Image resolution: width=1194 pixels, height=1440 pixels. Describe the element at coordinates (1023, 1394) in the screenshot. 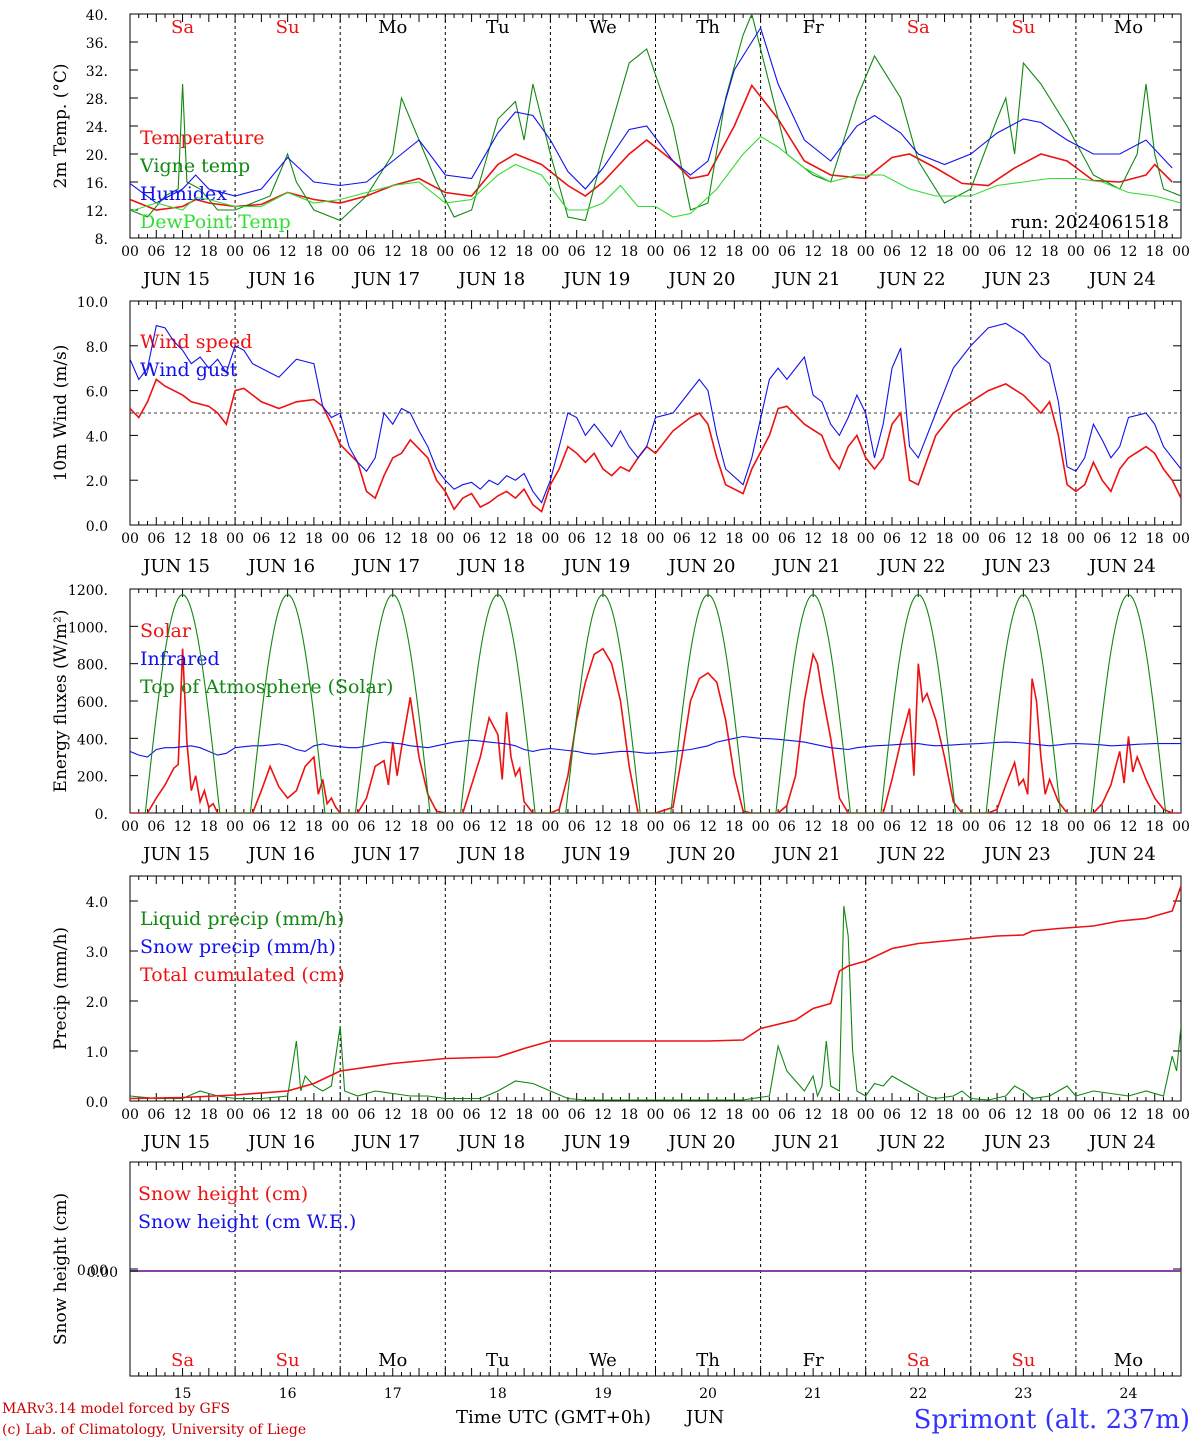

I see `day-number-label: 23` at that location.